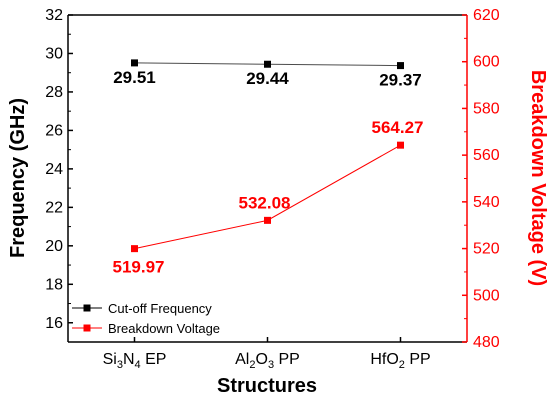  Describe the element at coordinates (54, 284) in the screenshot. I see `left-tick-label: 18` at that location.